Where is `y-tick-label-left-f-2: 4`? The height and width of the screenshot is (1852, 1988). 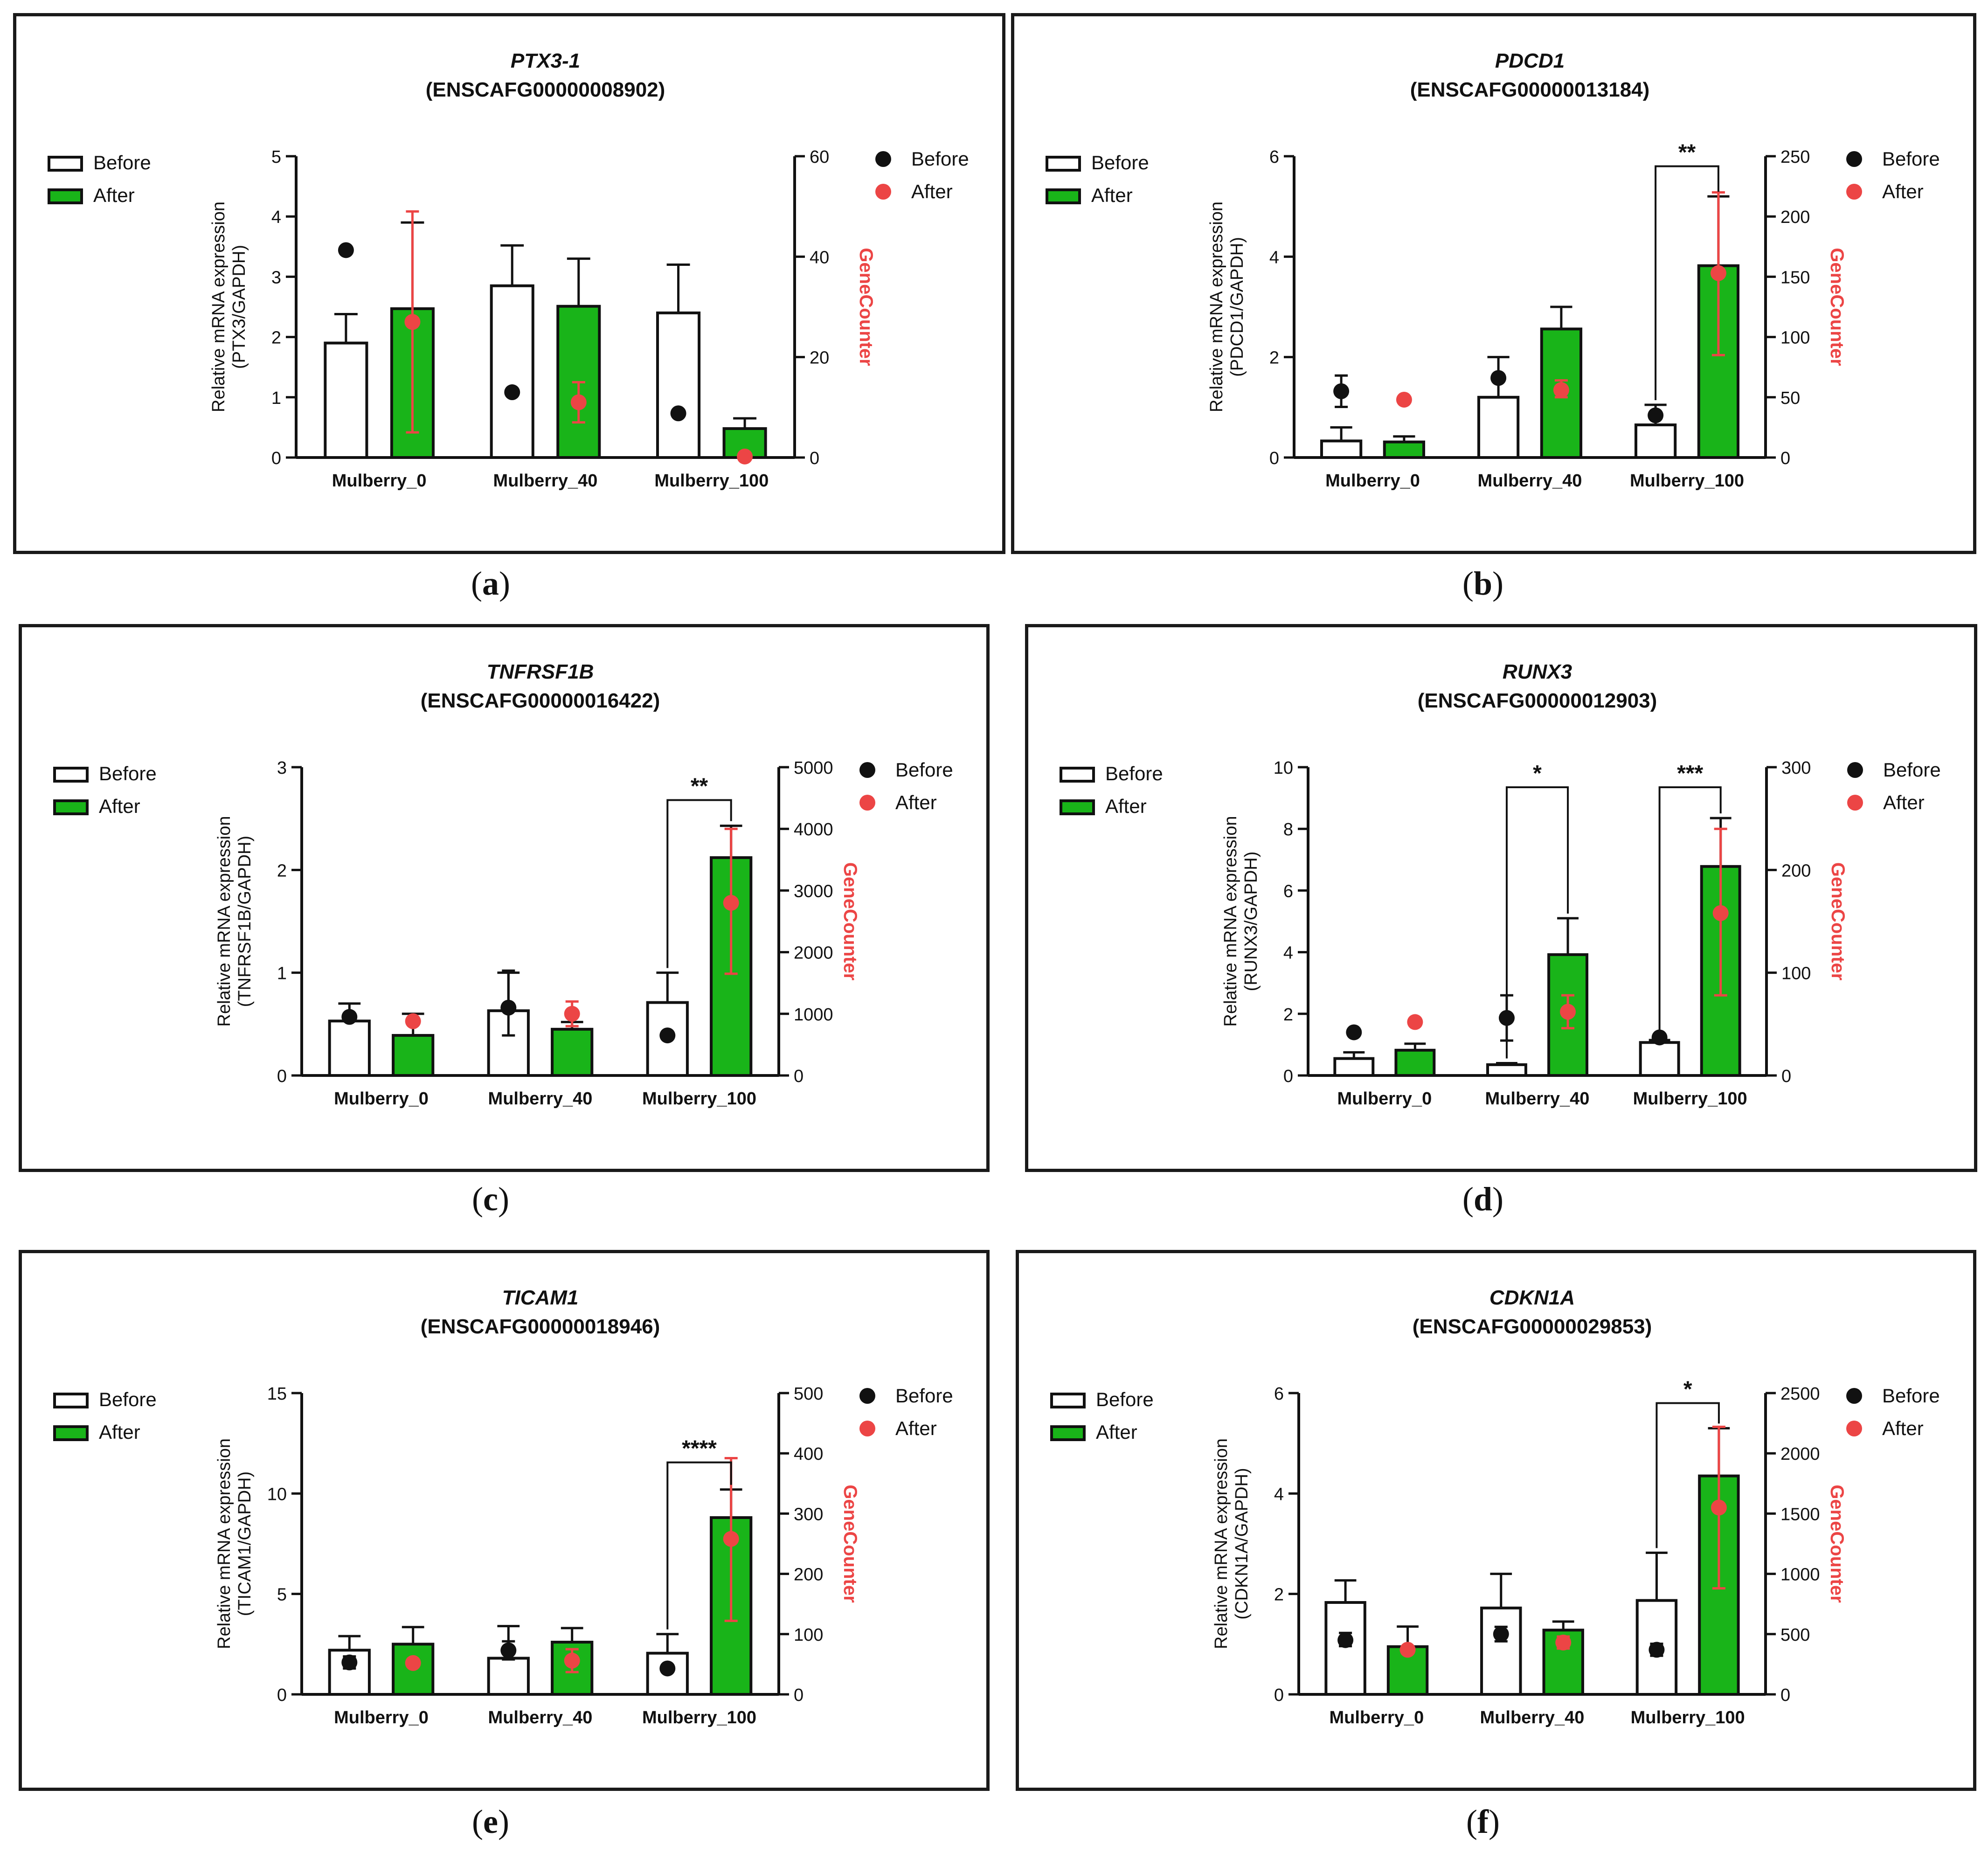
y-tick-label-left-f-2: 4 is located at coordinates (1279, 1494).